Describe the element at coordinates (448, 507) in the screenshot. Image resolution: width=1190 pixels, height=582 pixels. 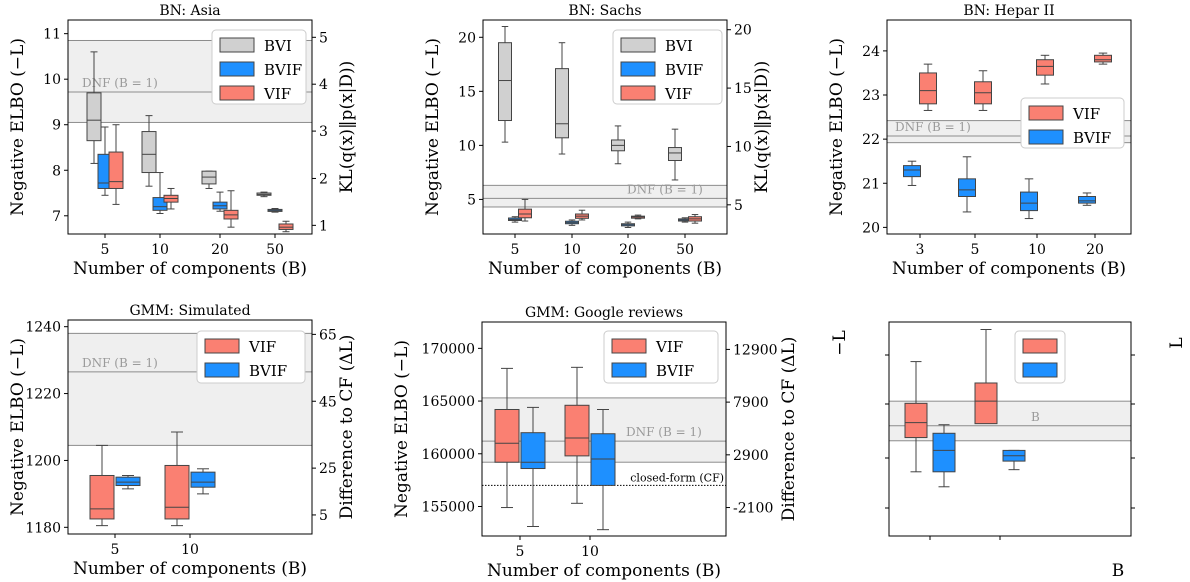
I see `y-tick-label: 155000` at that location.